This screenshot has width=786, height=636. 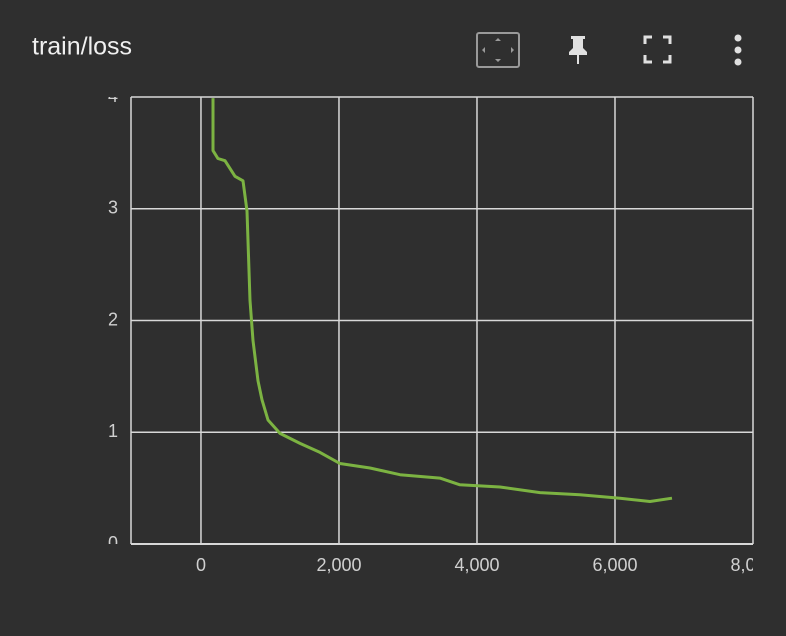 I want to click on y-tick-label: 3, so click(x=113, y=208).